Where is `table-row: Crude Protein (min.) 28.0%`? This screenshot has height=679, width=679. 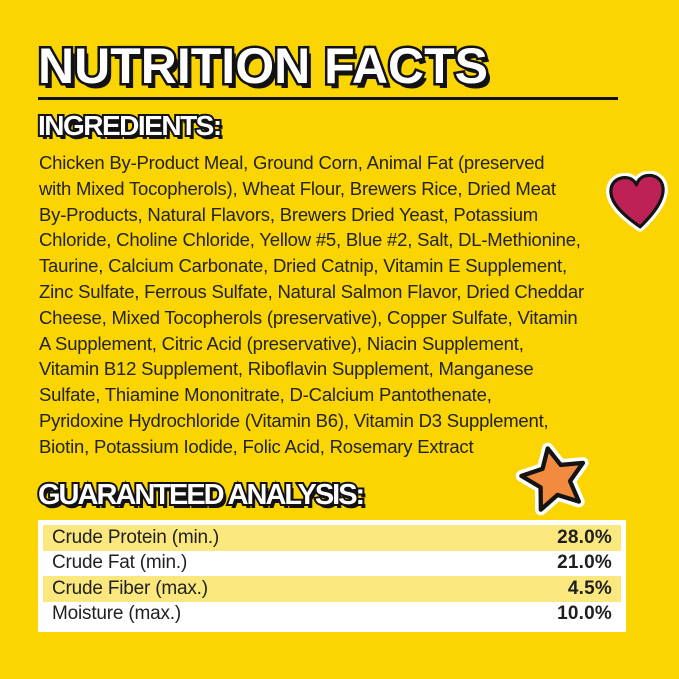 table-row: Crude Protein (min.) 28.0% is located at coordinates (332, 538).